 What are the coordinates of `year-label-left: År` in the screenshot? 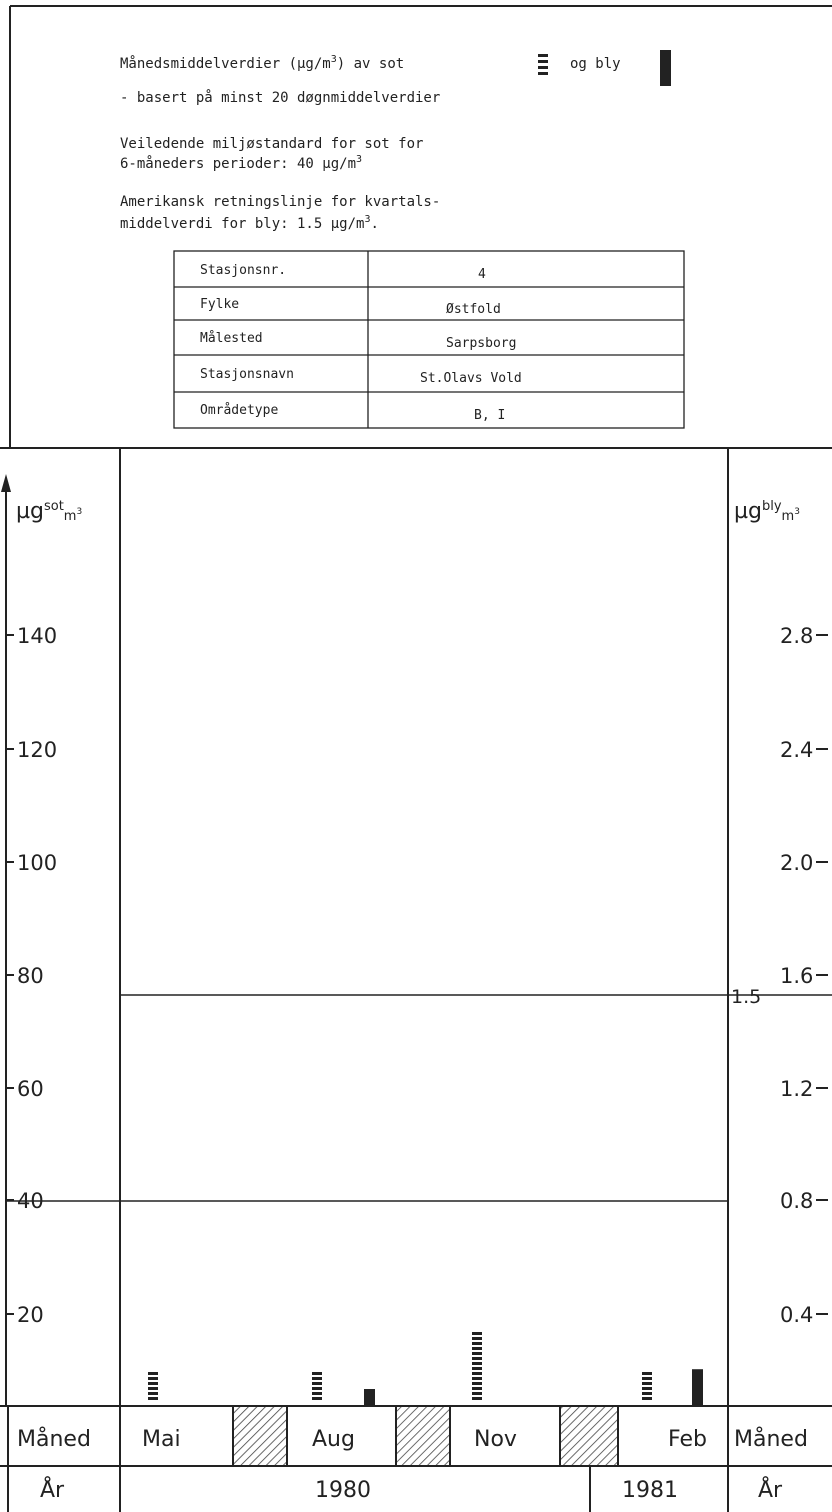 It's located at (52, 1489).